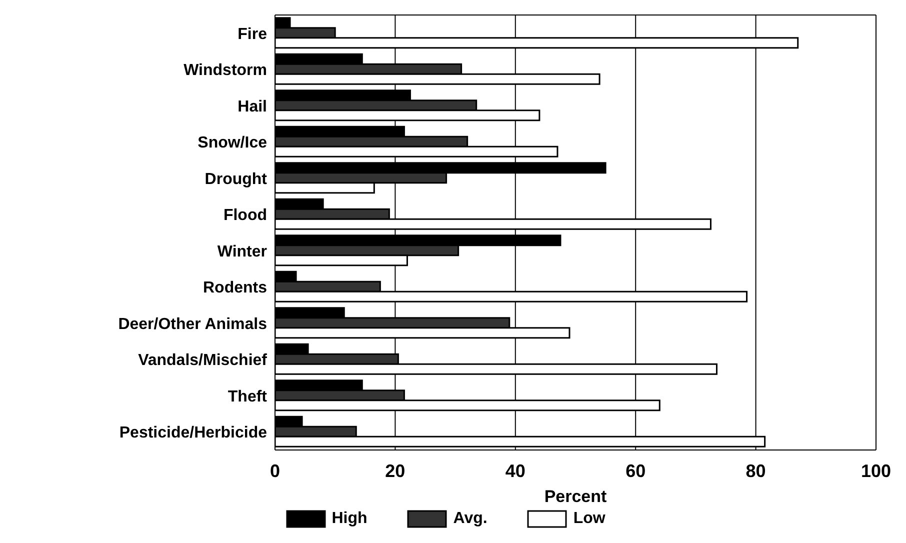 This screenshot has height=543, width=906. What do you see at coordinates (756, 470) in the screenshot?
I see `x-tick-label: 80` at bounding box center [756, 470].